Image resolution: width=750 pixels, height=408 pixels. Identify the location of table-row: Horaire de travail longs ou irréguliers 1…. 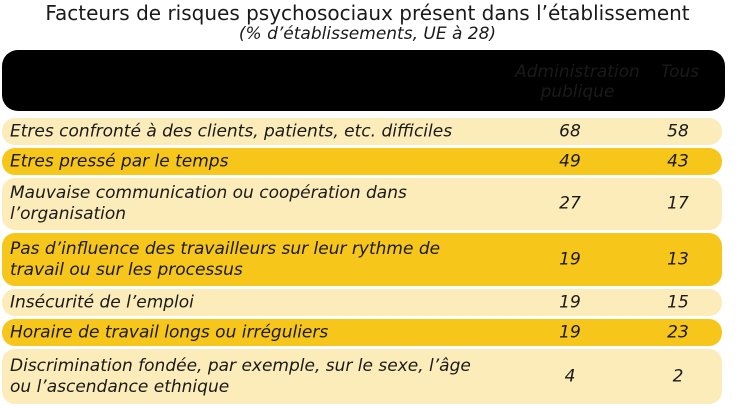
(362, 332).